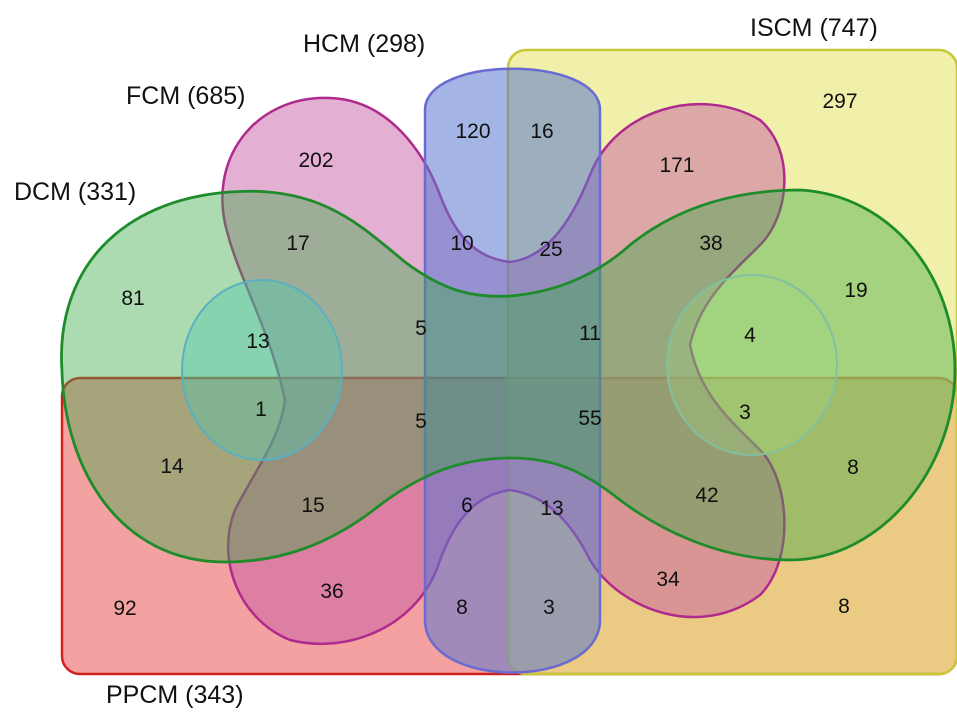 The width and height of the screenshot is (957, 714). What do you see at coordinates (750, 335) in the screenshot?
I see `count-right-inner-upper: 4` at bounding box center [750, 335].